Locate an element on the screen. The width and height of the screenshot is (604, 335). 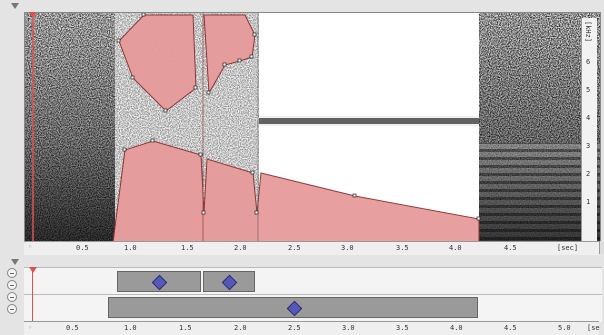
time-tick: 5.0 is located at coordinates (564, 328).